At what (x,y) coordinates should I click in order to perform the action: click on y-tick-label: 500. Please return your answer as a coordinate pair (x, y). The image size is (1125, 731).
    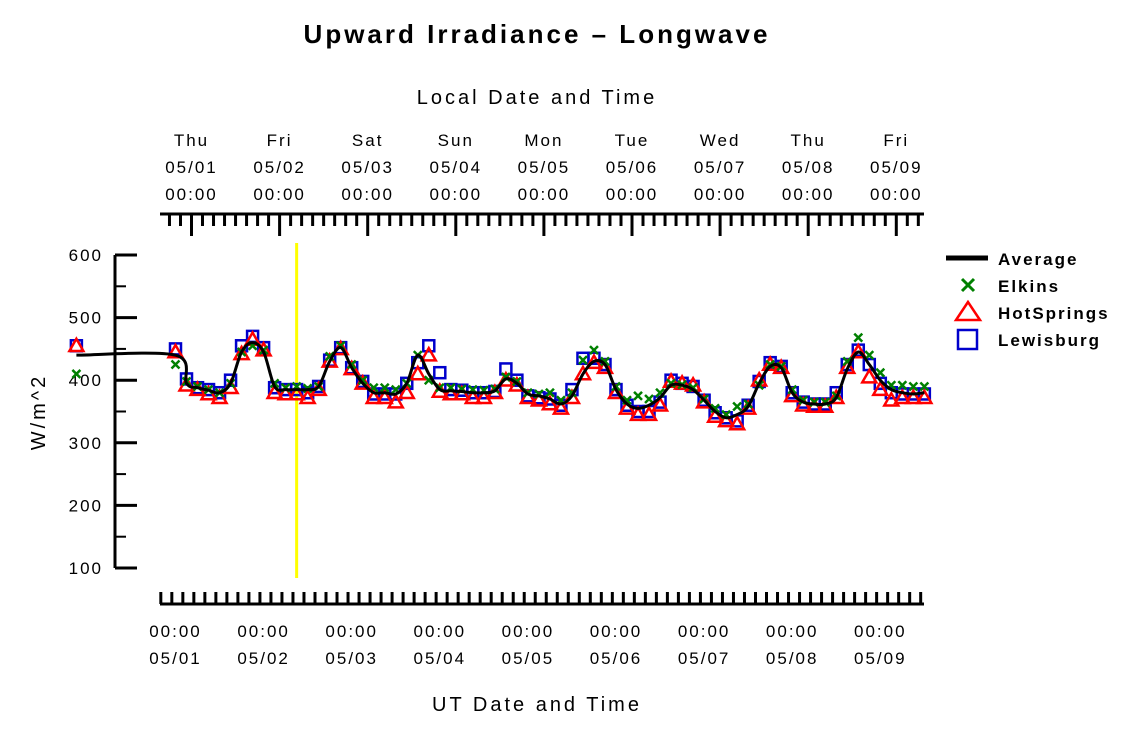
    Looking at the image, I should click on (86, 318).